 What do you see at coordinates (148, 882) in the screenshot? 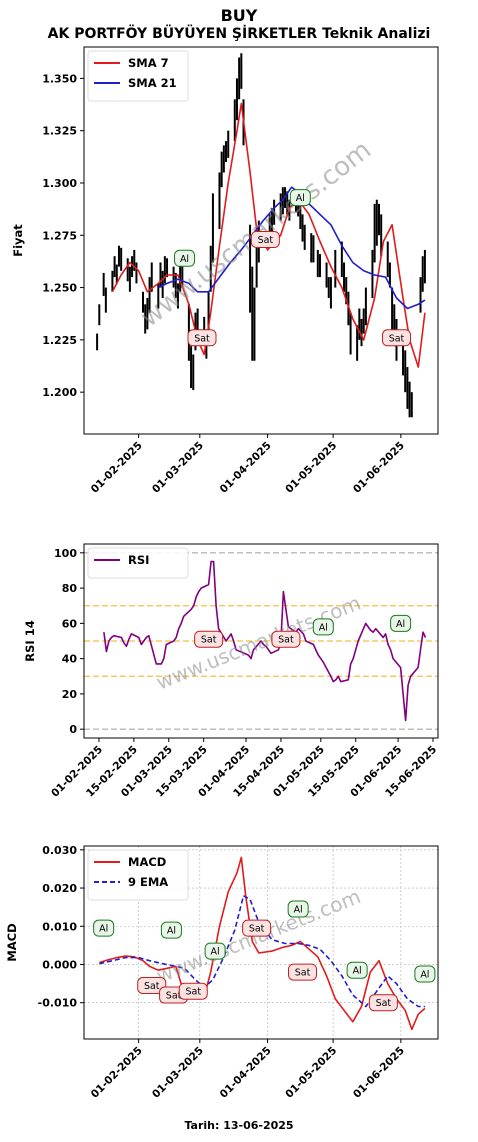
I see `legend-label: 9 EMA` at bounding box center [148, 882].